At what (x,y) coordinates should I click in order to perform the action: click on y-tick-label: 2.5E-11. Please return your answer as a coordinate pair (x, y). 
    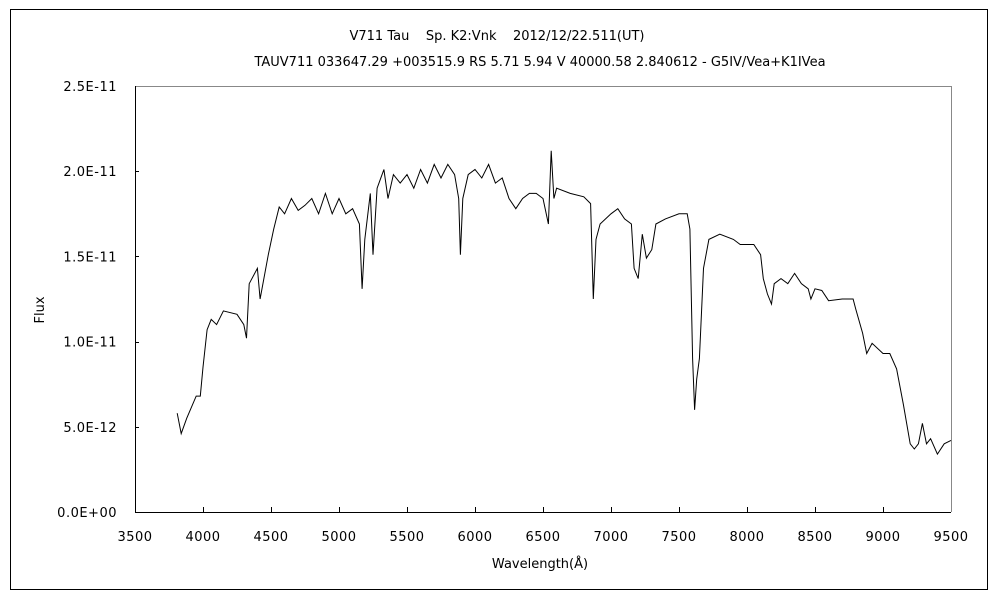
    Looking at the image, I should click on (90, 87).